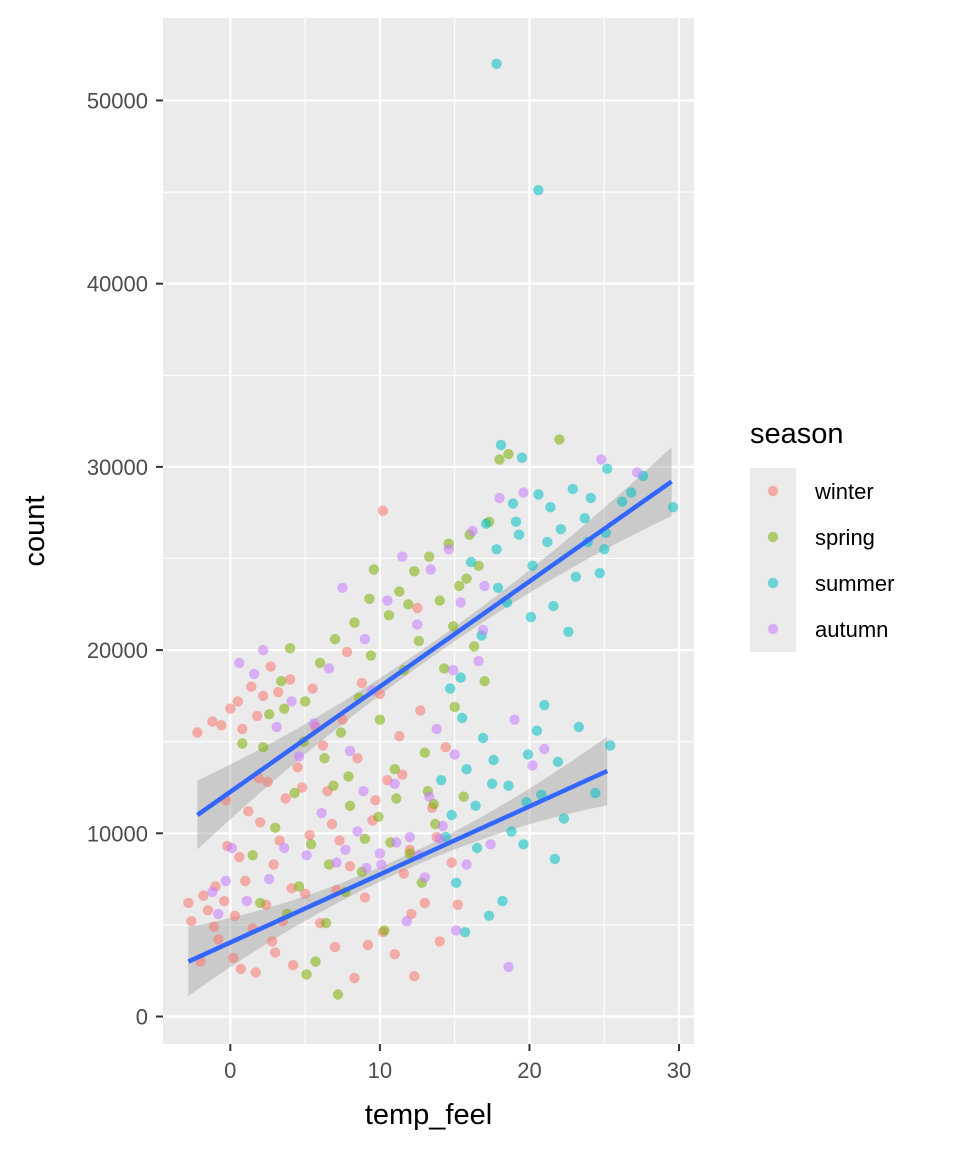  I want to click on legend-swatch-winter, so click(773, 491).